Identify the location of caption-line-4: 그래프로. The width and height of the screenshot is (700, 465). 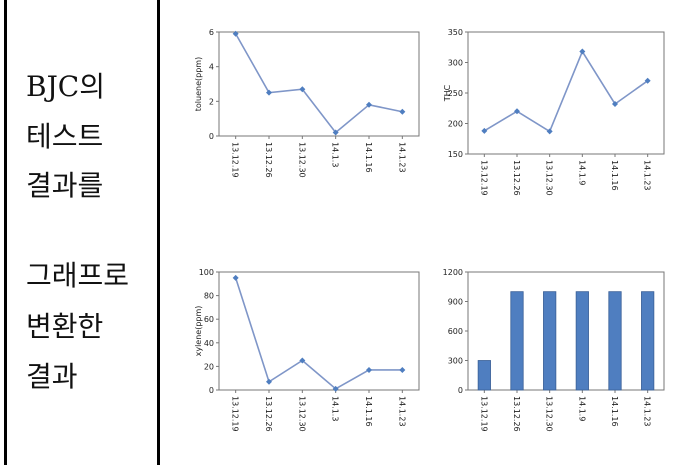
(78, 275).